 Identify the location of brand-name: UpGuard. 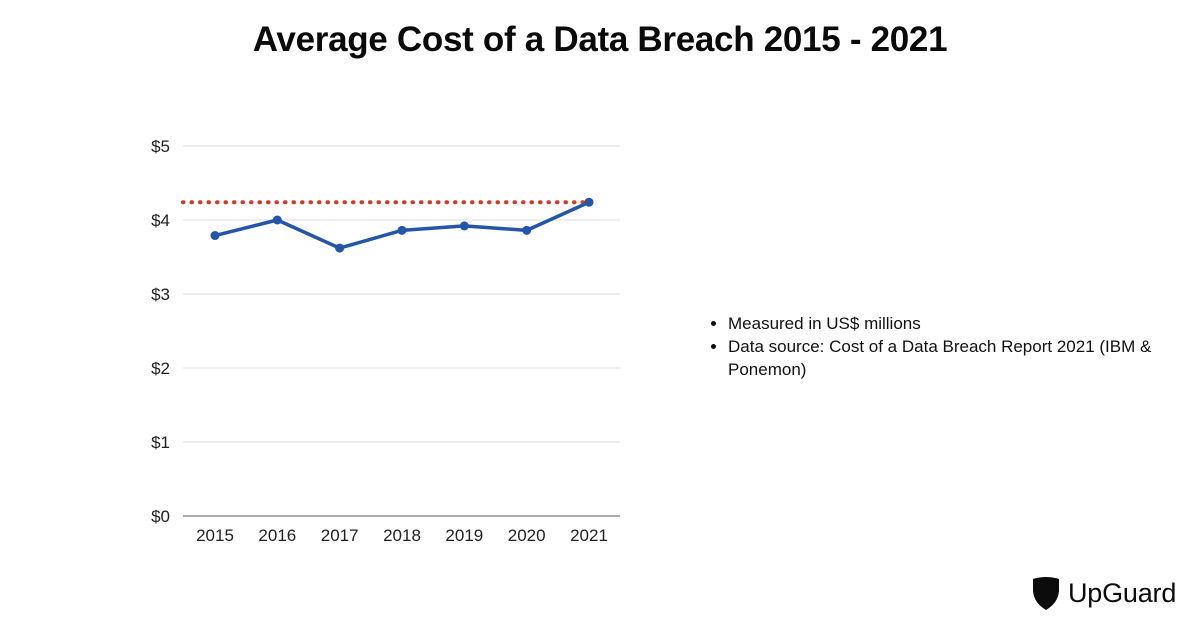
(1122, 592).